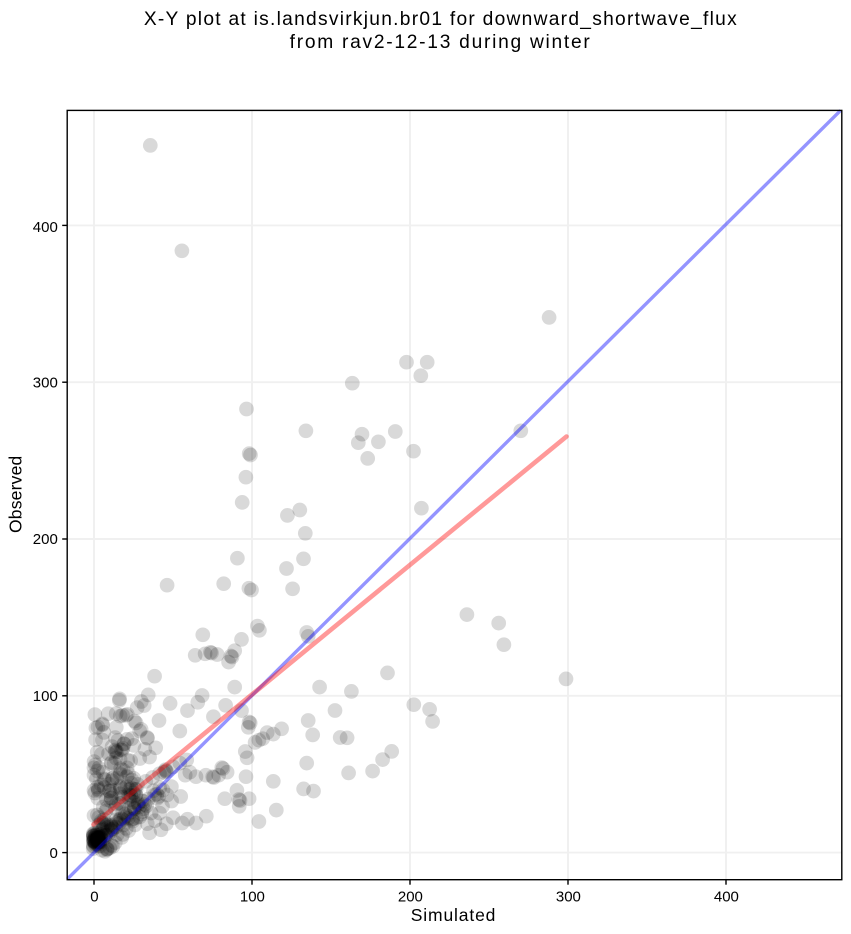 The width and height of the screenshot is (851, 934). What do you see at coordinates (16, 494) in the screenshot?
I see `svg-text: Observed` at bounding box center [16, 494].